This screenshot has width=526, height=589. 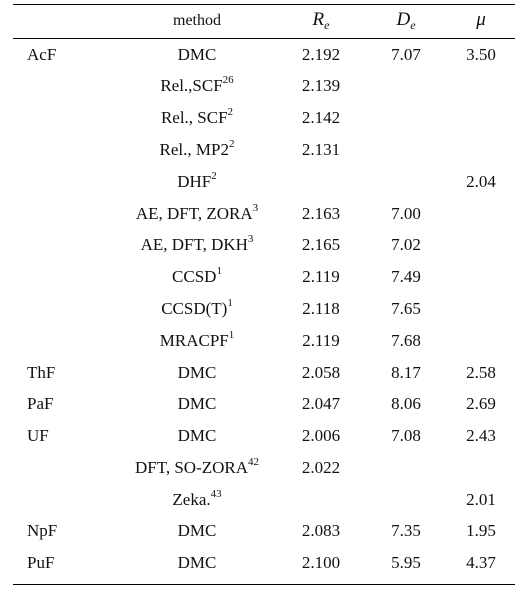 What do you see at coordinates (481, 530) in the screenshot?
I see `mu-cell-text: 1.95` at bounding box center [481, 530].